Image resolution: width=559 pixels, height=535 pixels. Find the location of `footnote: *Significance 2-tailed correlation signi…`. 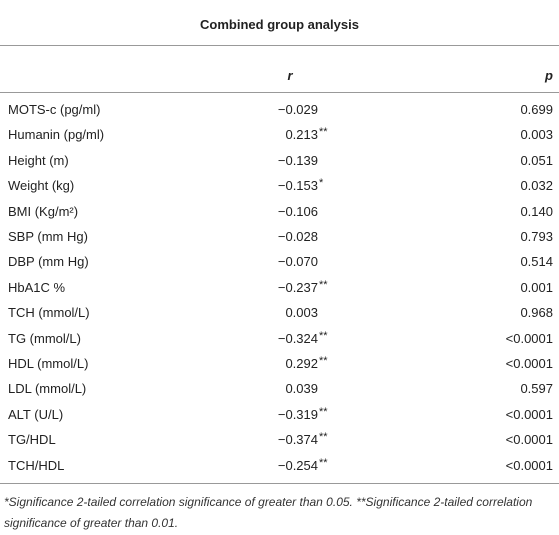

footnote: *Significance 2-tailed correlation signi… is located at coordinates (268, 512).